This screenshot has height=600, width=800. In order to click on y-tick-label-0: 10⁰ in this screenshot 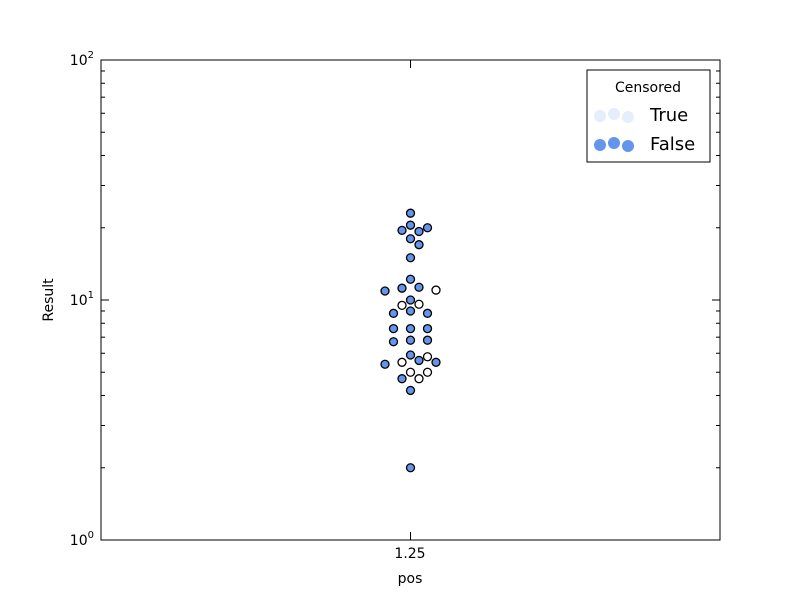, I will do `click(82, 539)`.